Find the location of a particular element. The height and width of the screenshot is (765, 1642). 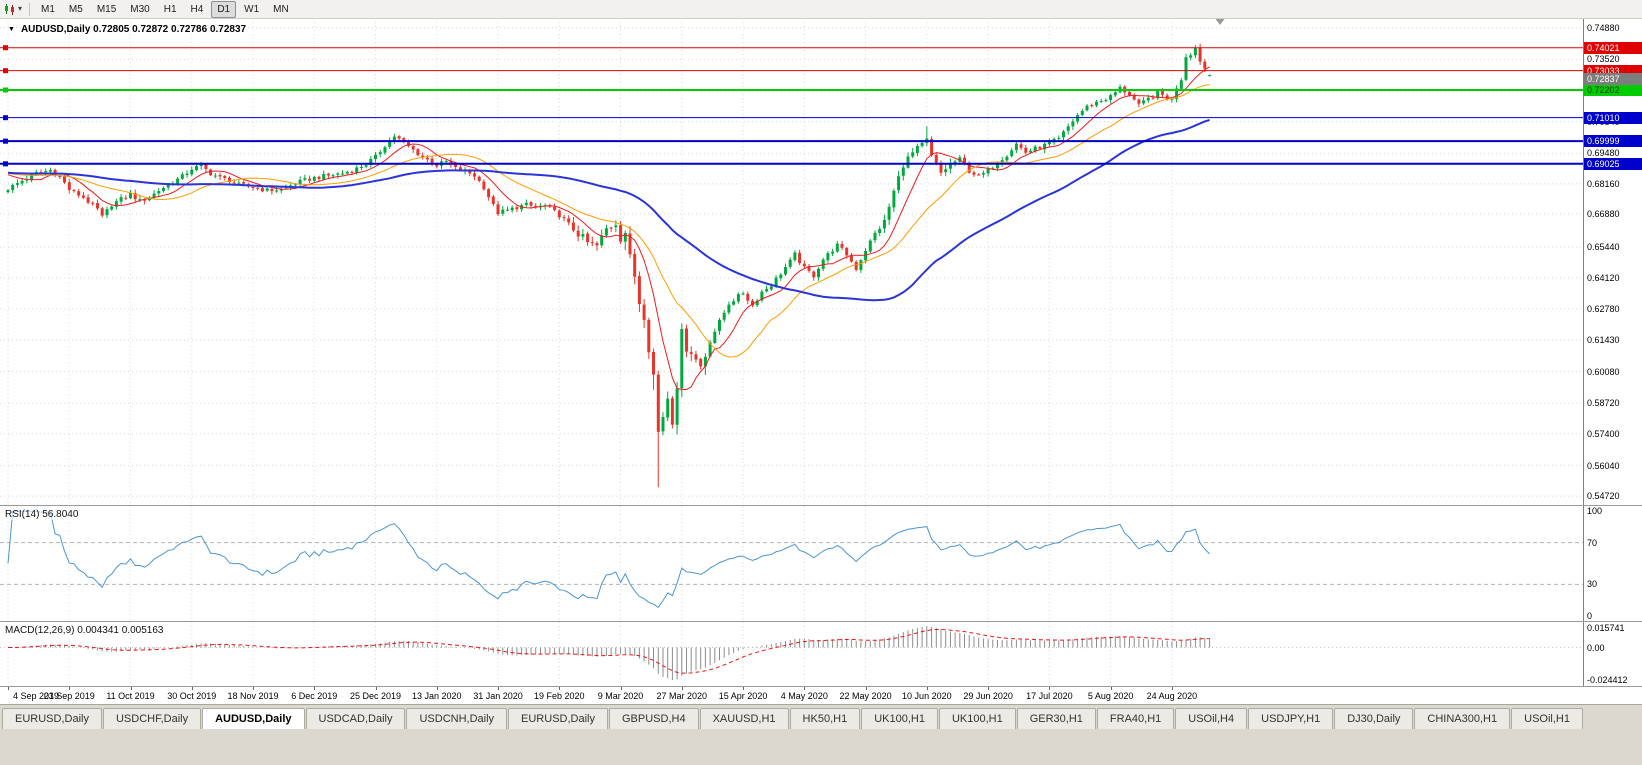

date-axis-label: 4 May 2020 is located at coordinates (804, 696).